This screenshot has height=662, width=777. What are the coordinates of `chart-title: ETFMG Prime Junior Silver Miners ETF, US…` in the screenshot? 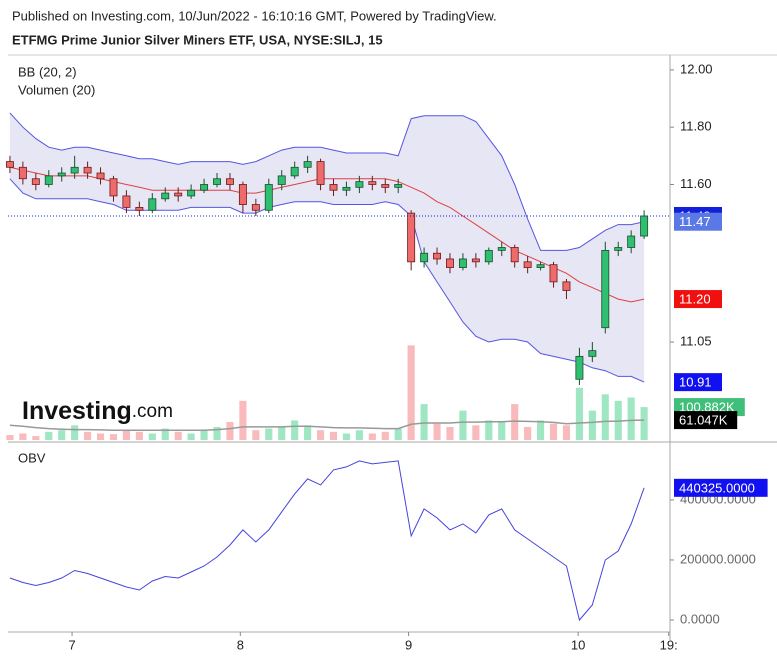 It's located at (197, 39).